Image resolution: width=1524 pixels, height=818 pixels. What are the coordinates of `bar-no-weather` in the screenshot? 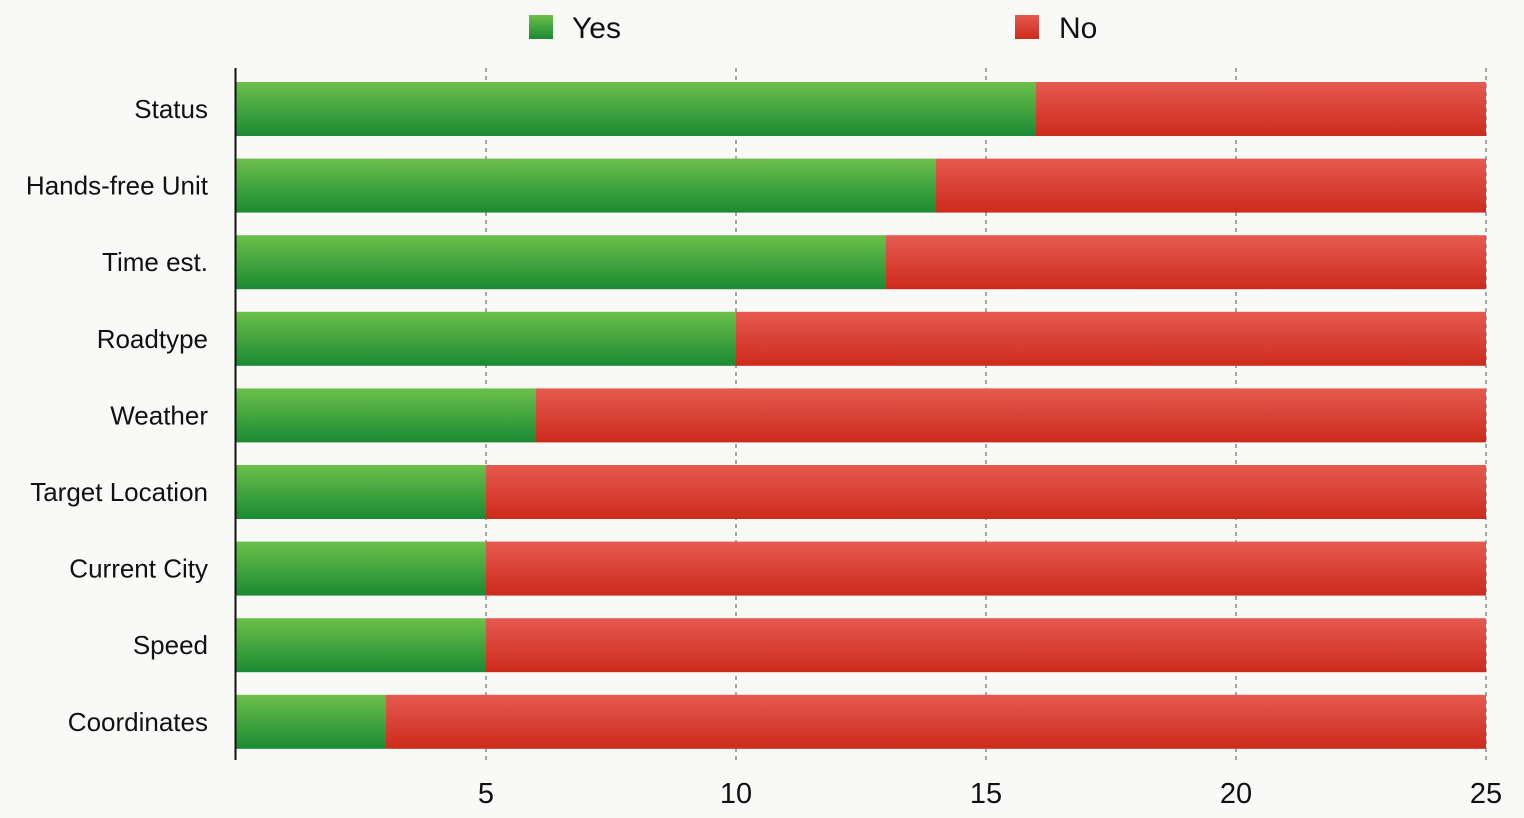 It's located at (1011, 415).